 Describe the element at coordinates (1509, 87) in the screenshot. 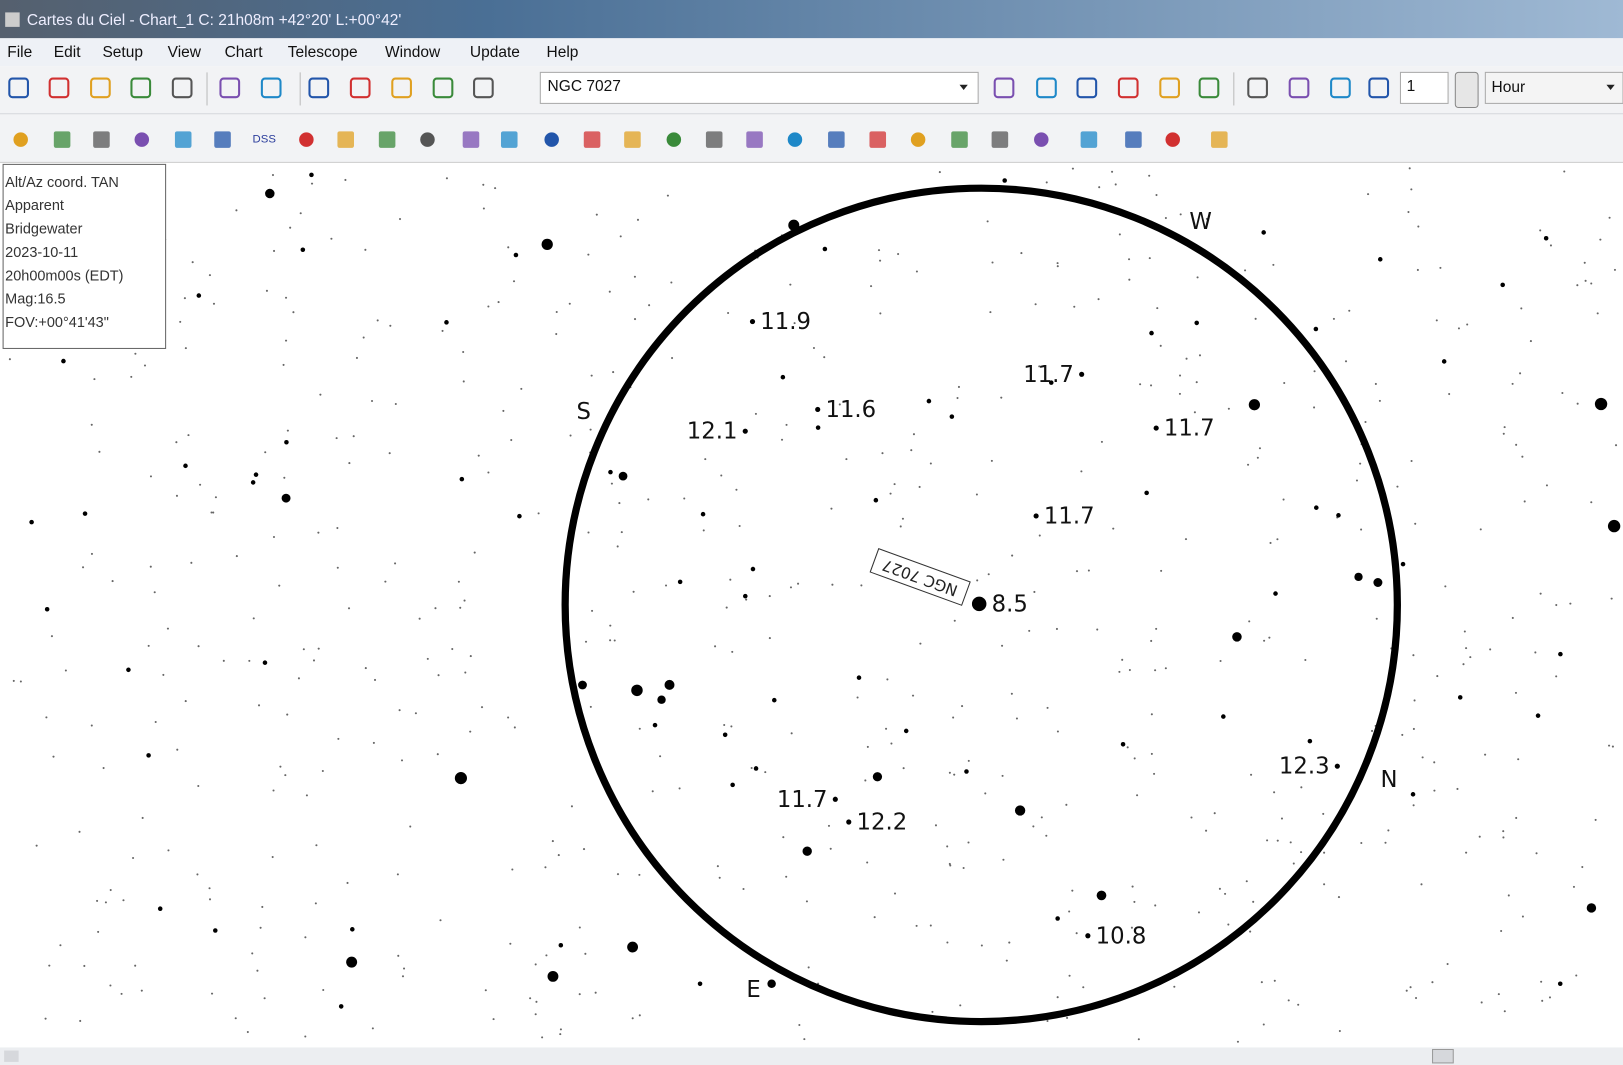

I see `unit-text: Hour` at that location.